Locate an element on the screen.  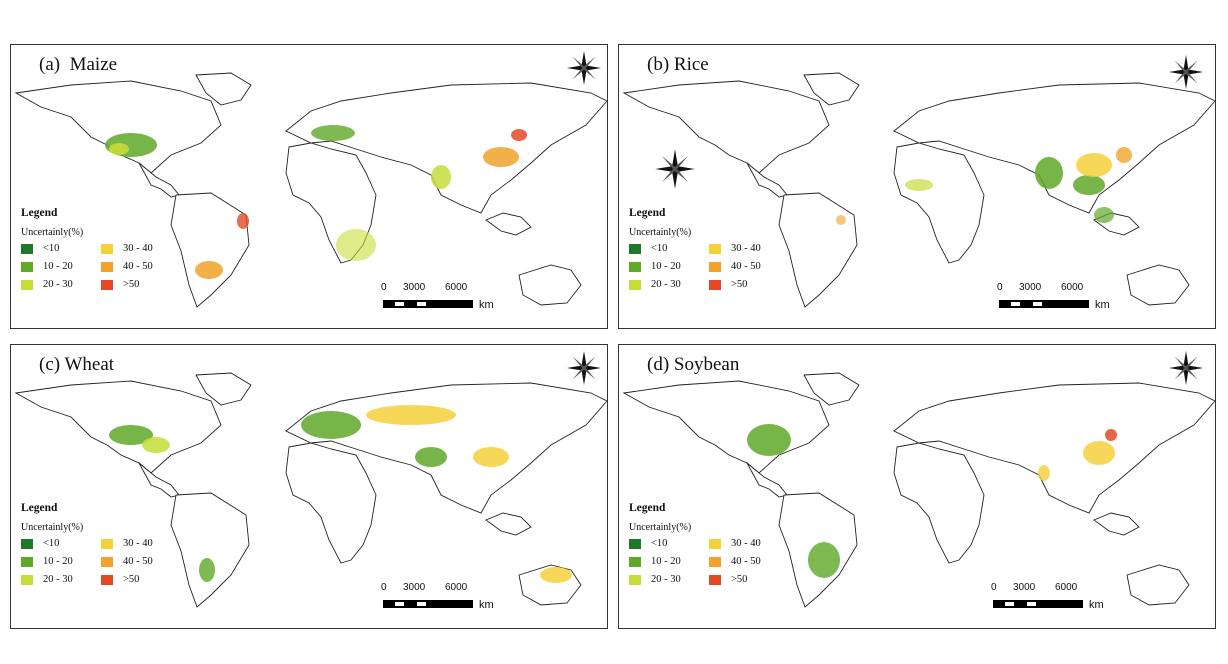
panel-title: (d) Soybean is located at coordinates (693, 364).